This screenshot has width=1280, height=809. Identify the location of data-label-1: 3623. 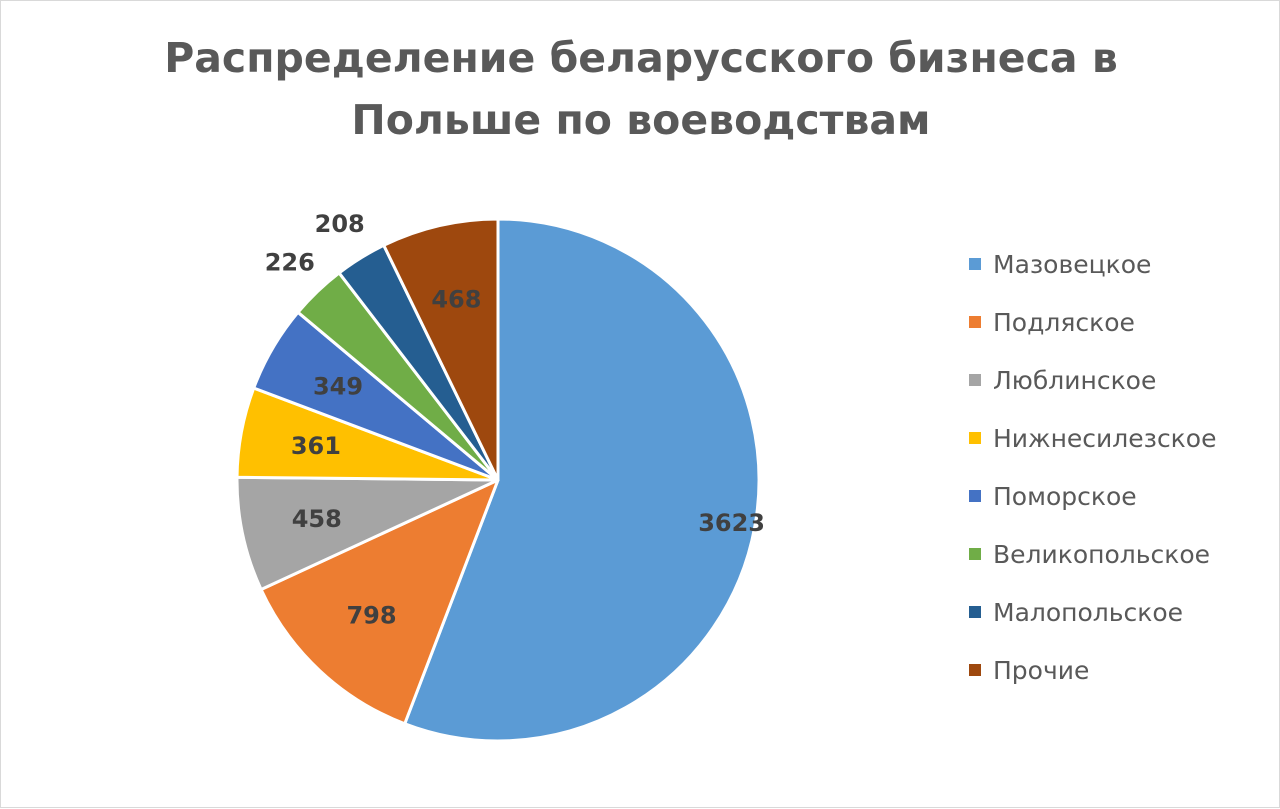
(731, 523).